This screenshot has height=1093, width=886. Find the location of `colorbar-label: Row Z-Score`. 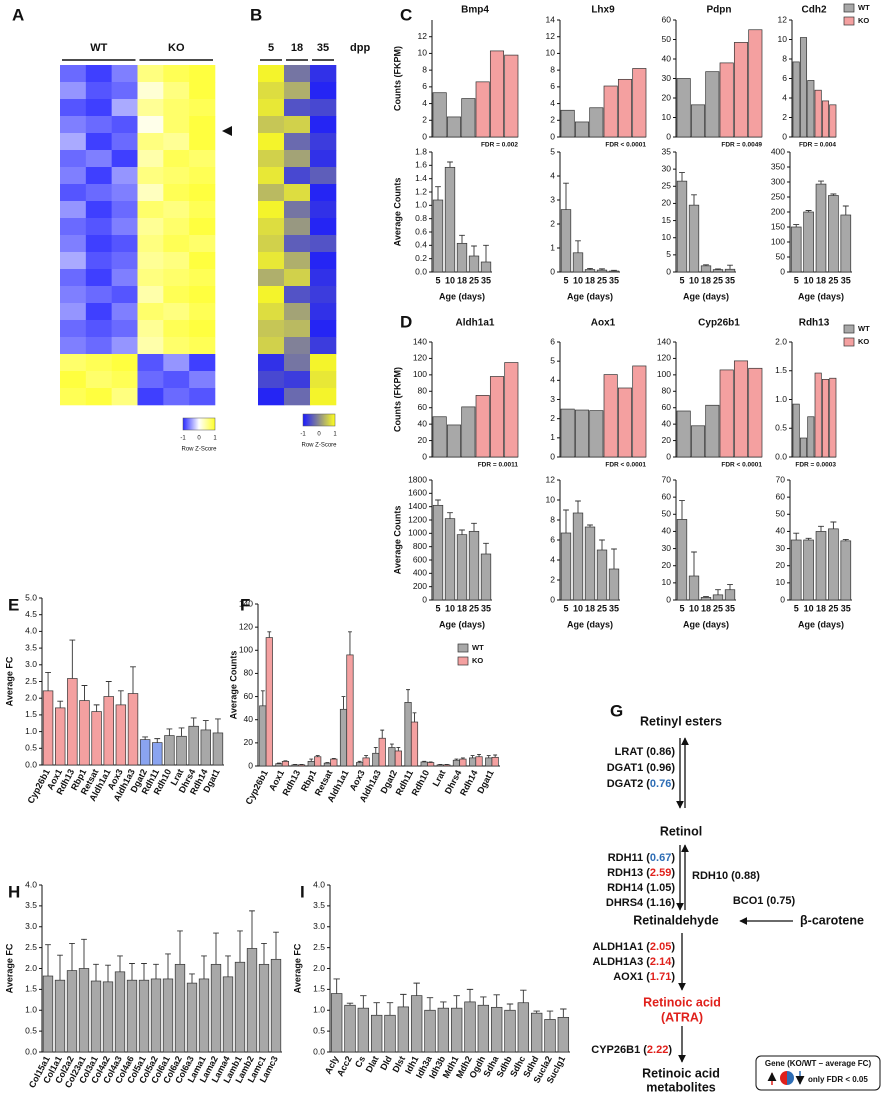

colorbar-label: Row Z-Score is located at coordinates (199, 450).